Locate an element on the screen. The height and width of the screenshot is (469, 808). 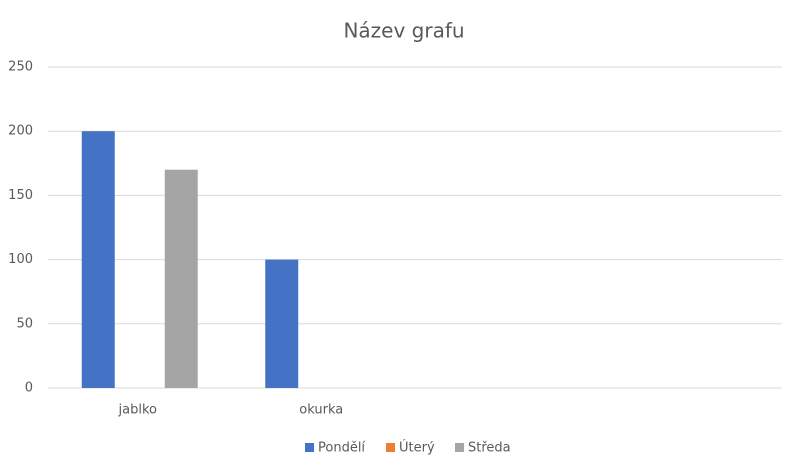
legend-label: Středa is located at coordinates (489, 448).